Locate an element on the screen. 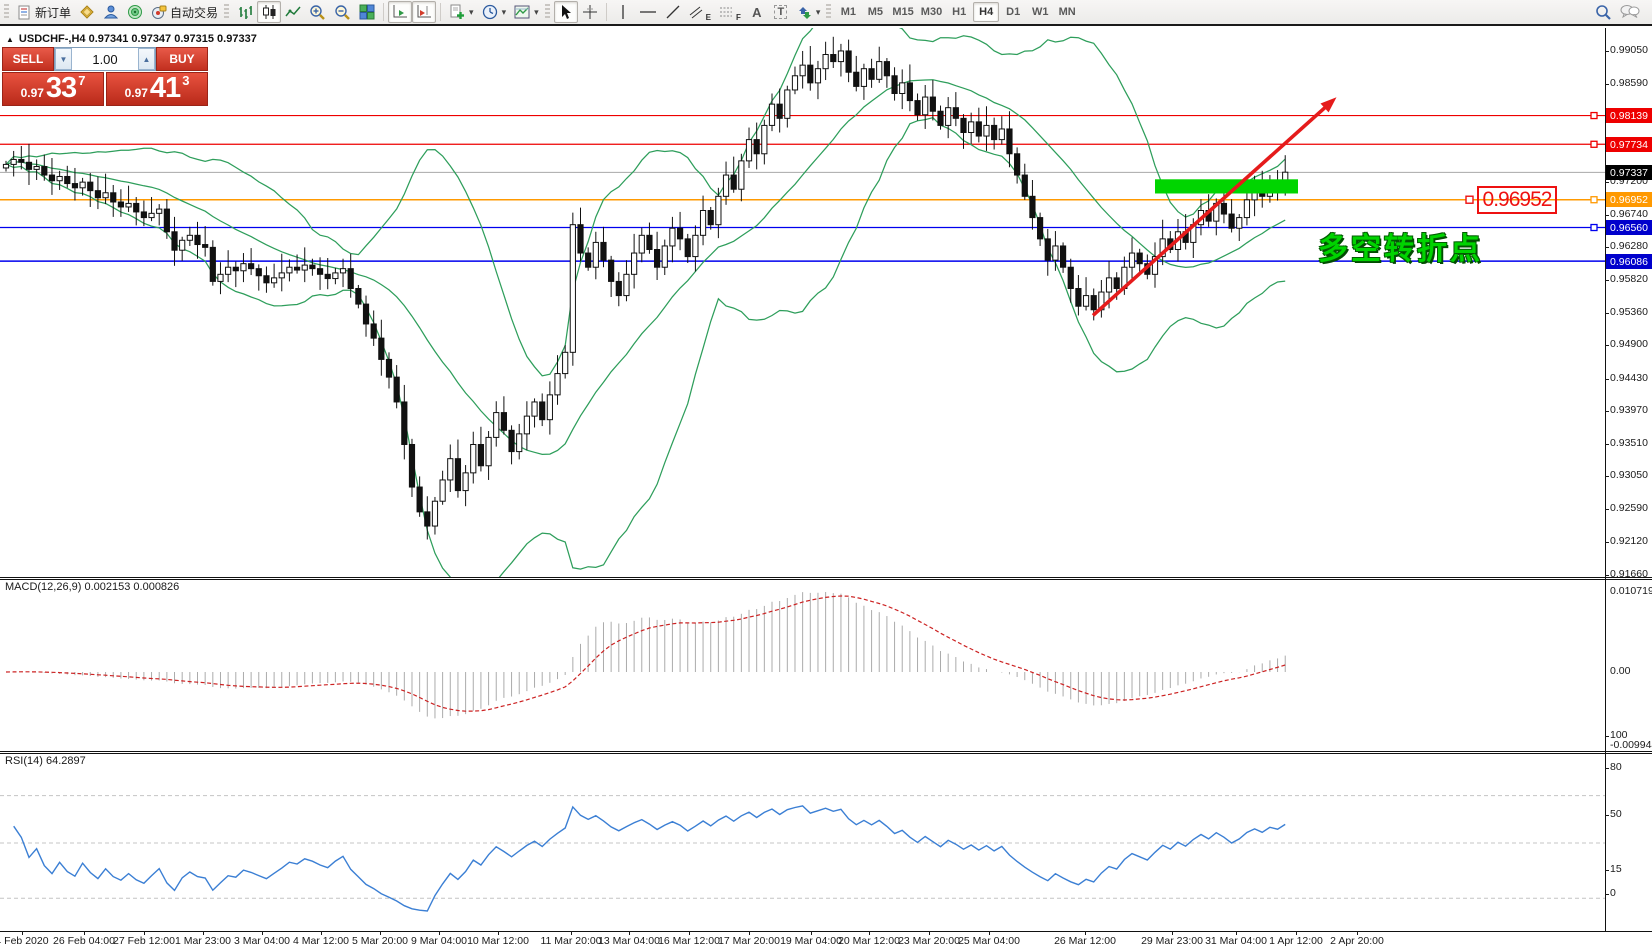  trendline-tool-button is located at coordinates (673, 12).